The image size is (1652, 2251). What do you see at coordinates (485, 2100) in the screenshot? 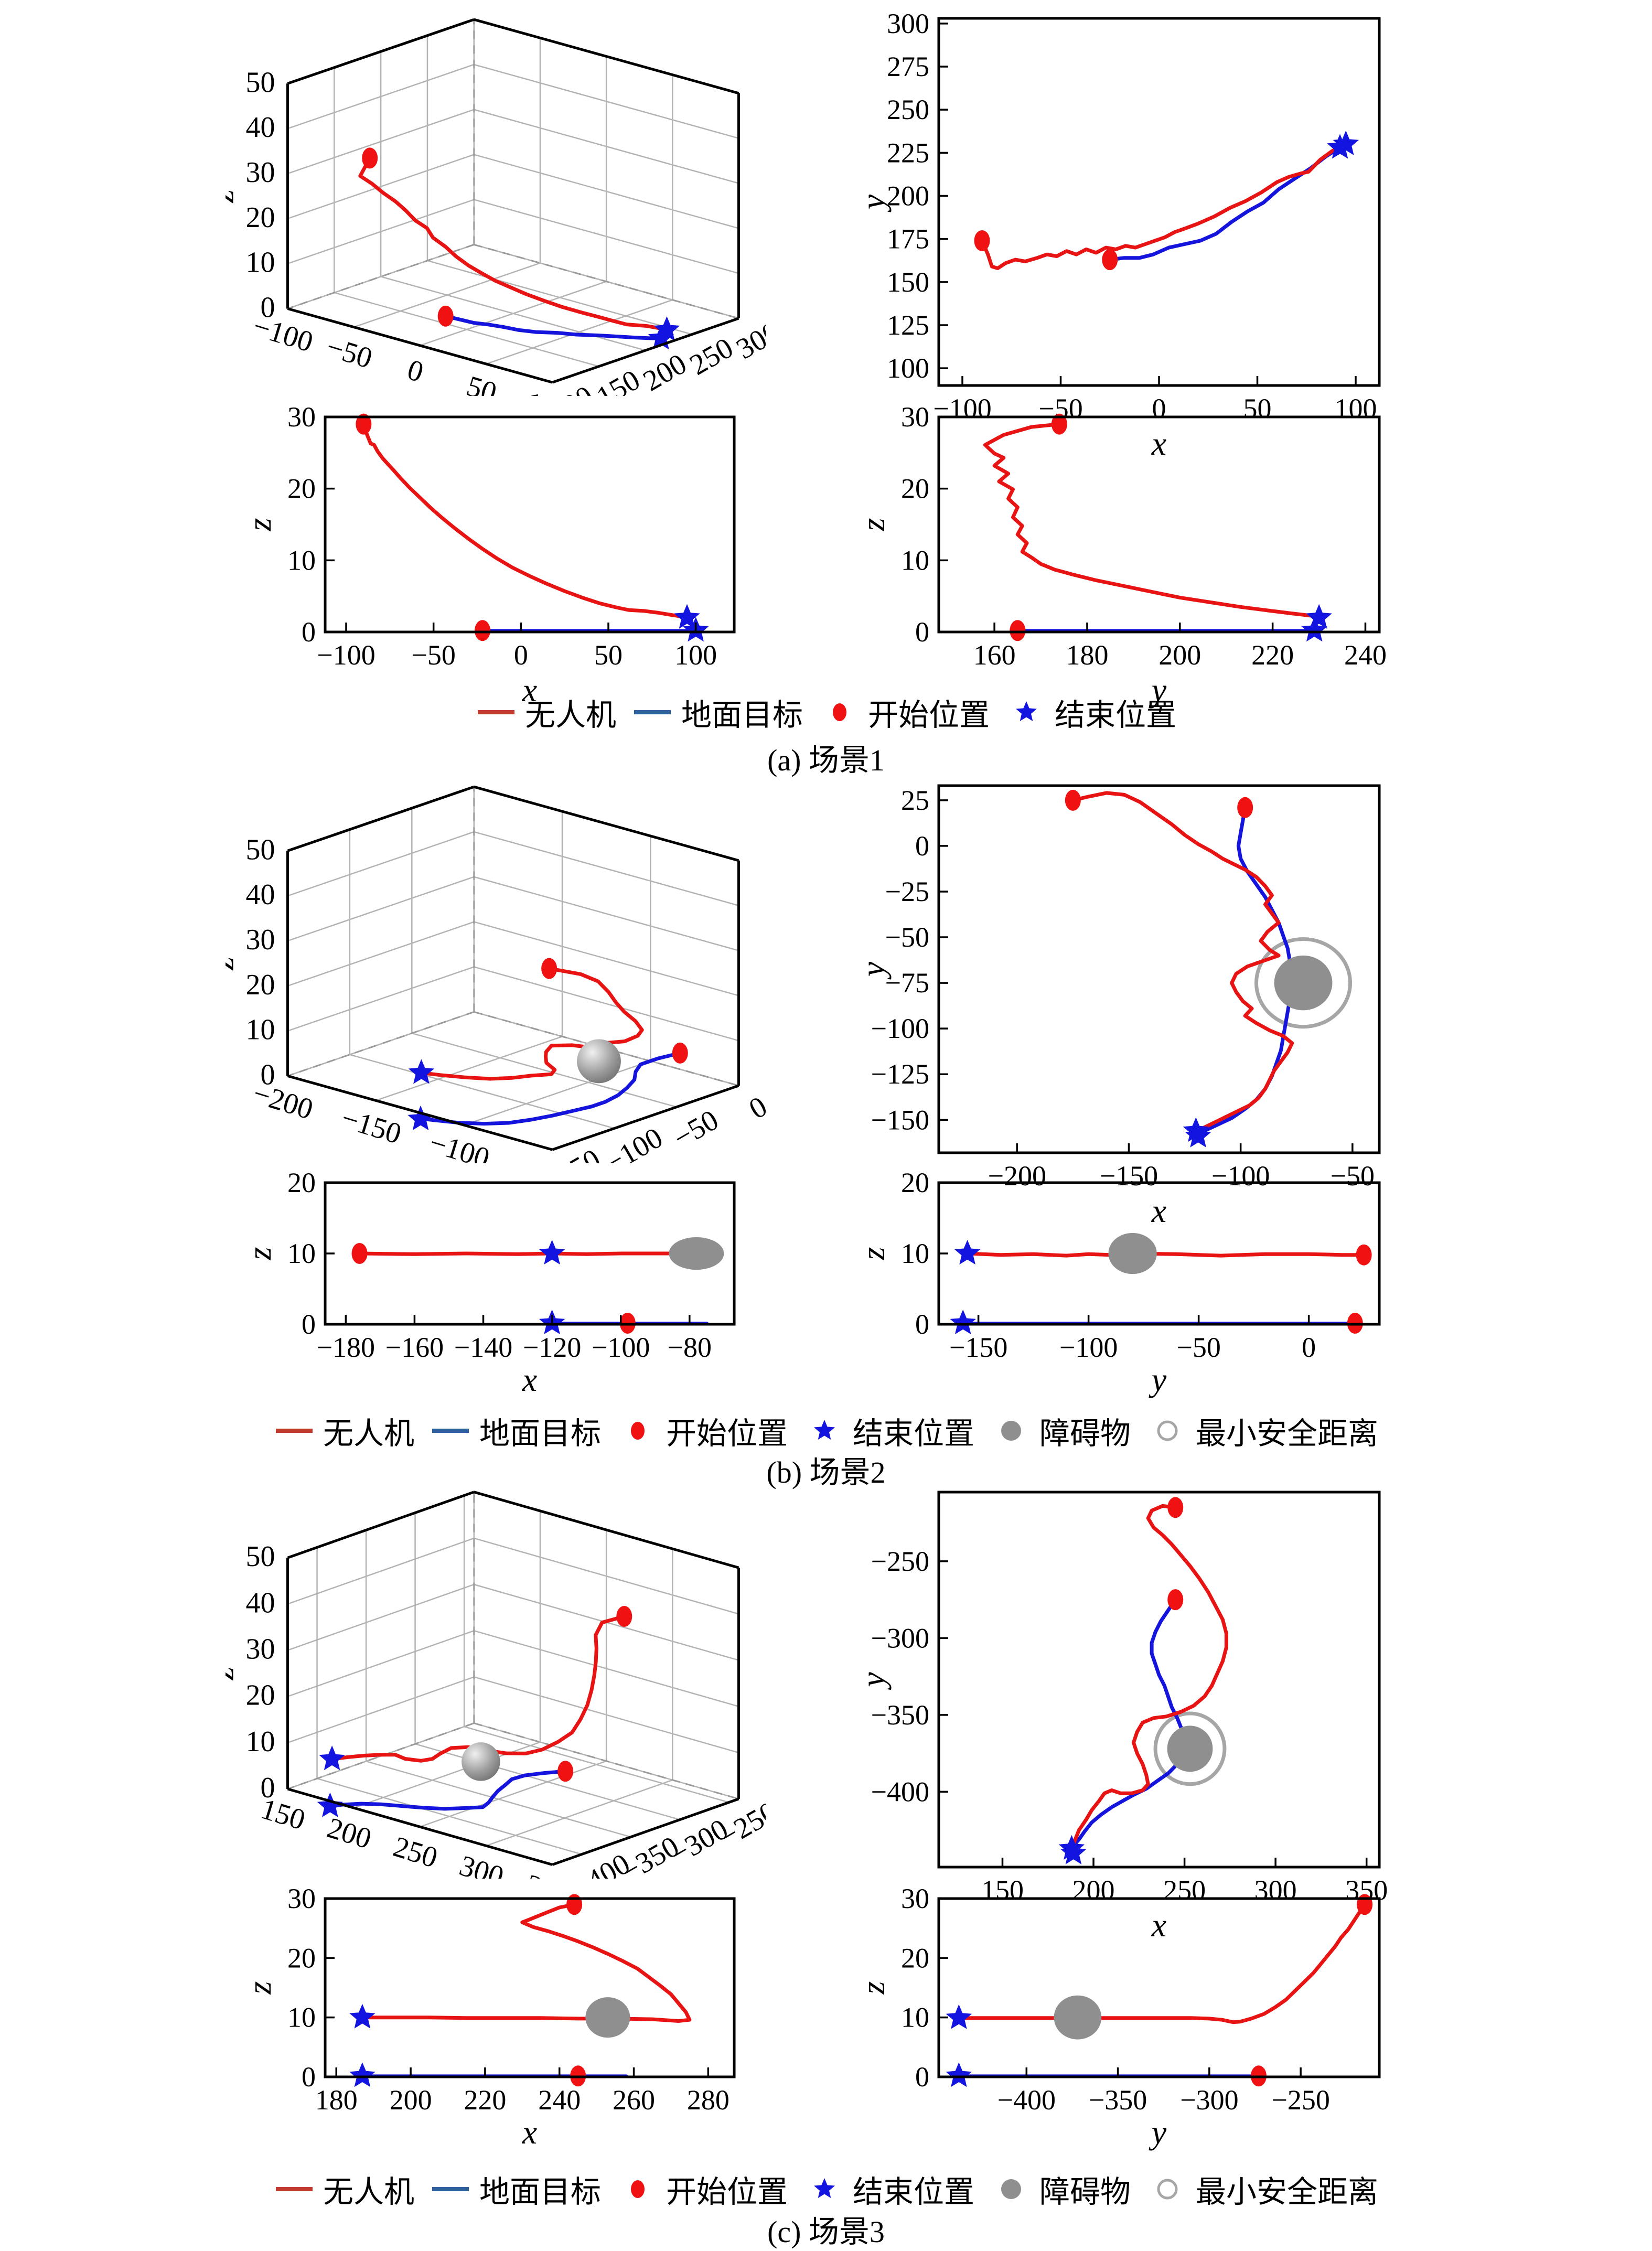
I see `svg-text: 220` at bounding box center [485, 2100].